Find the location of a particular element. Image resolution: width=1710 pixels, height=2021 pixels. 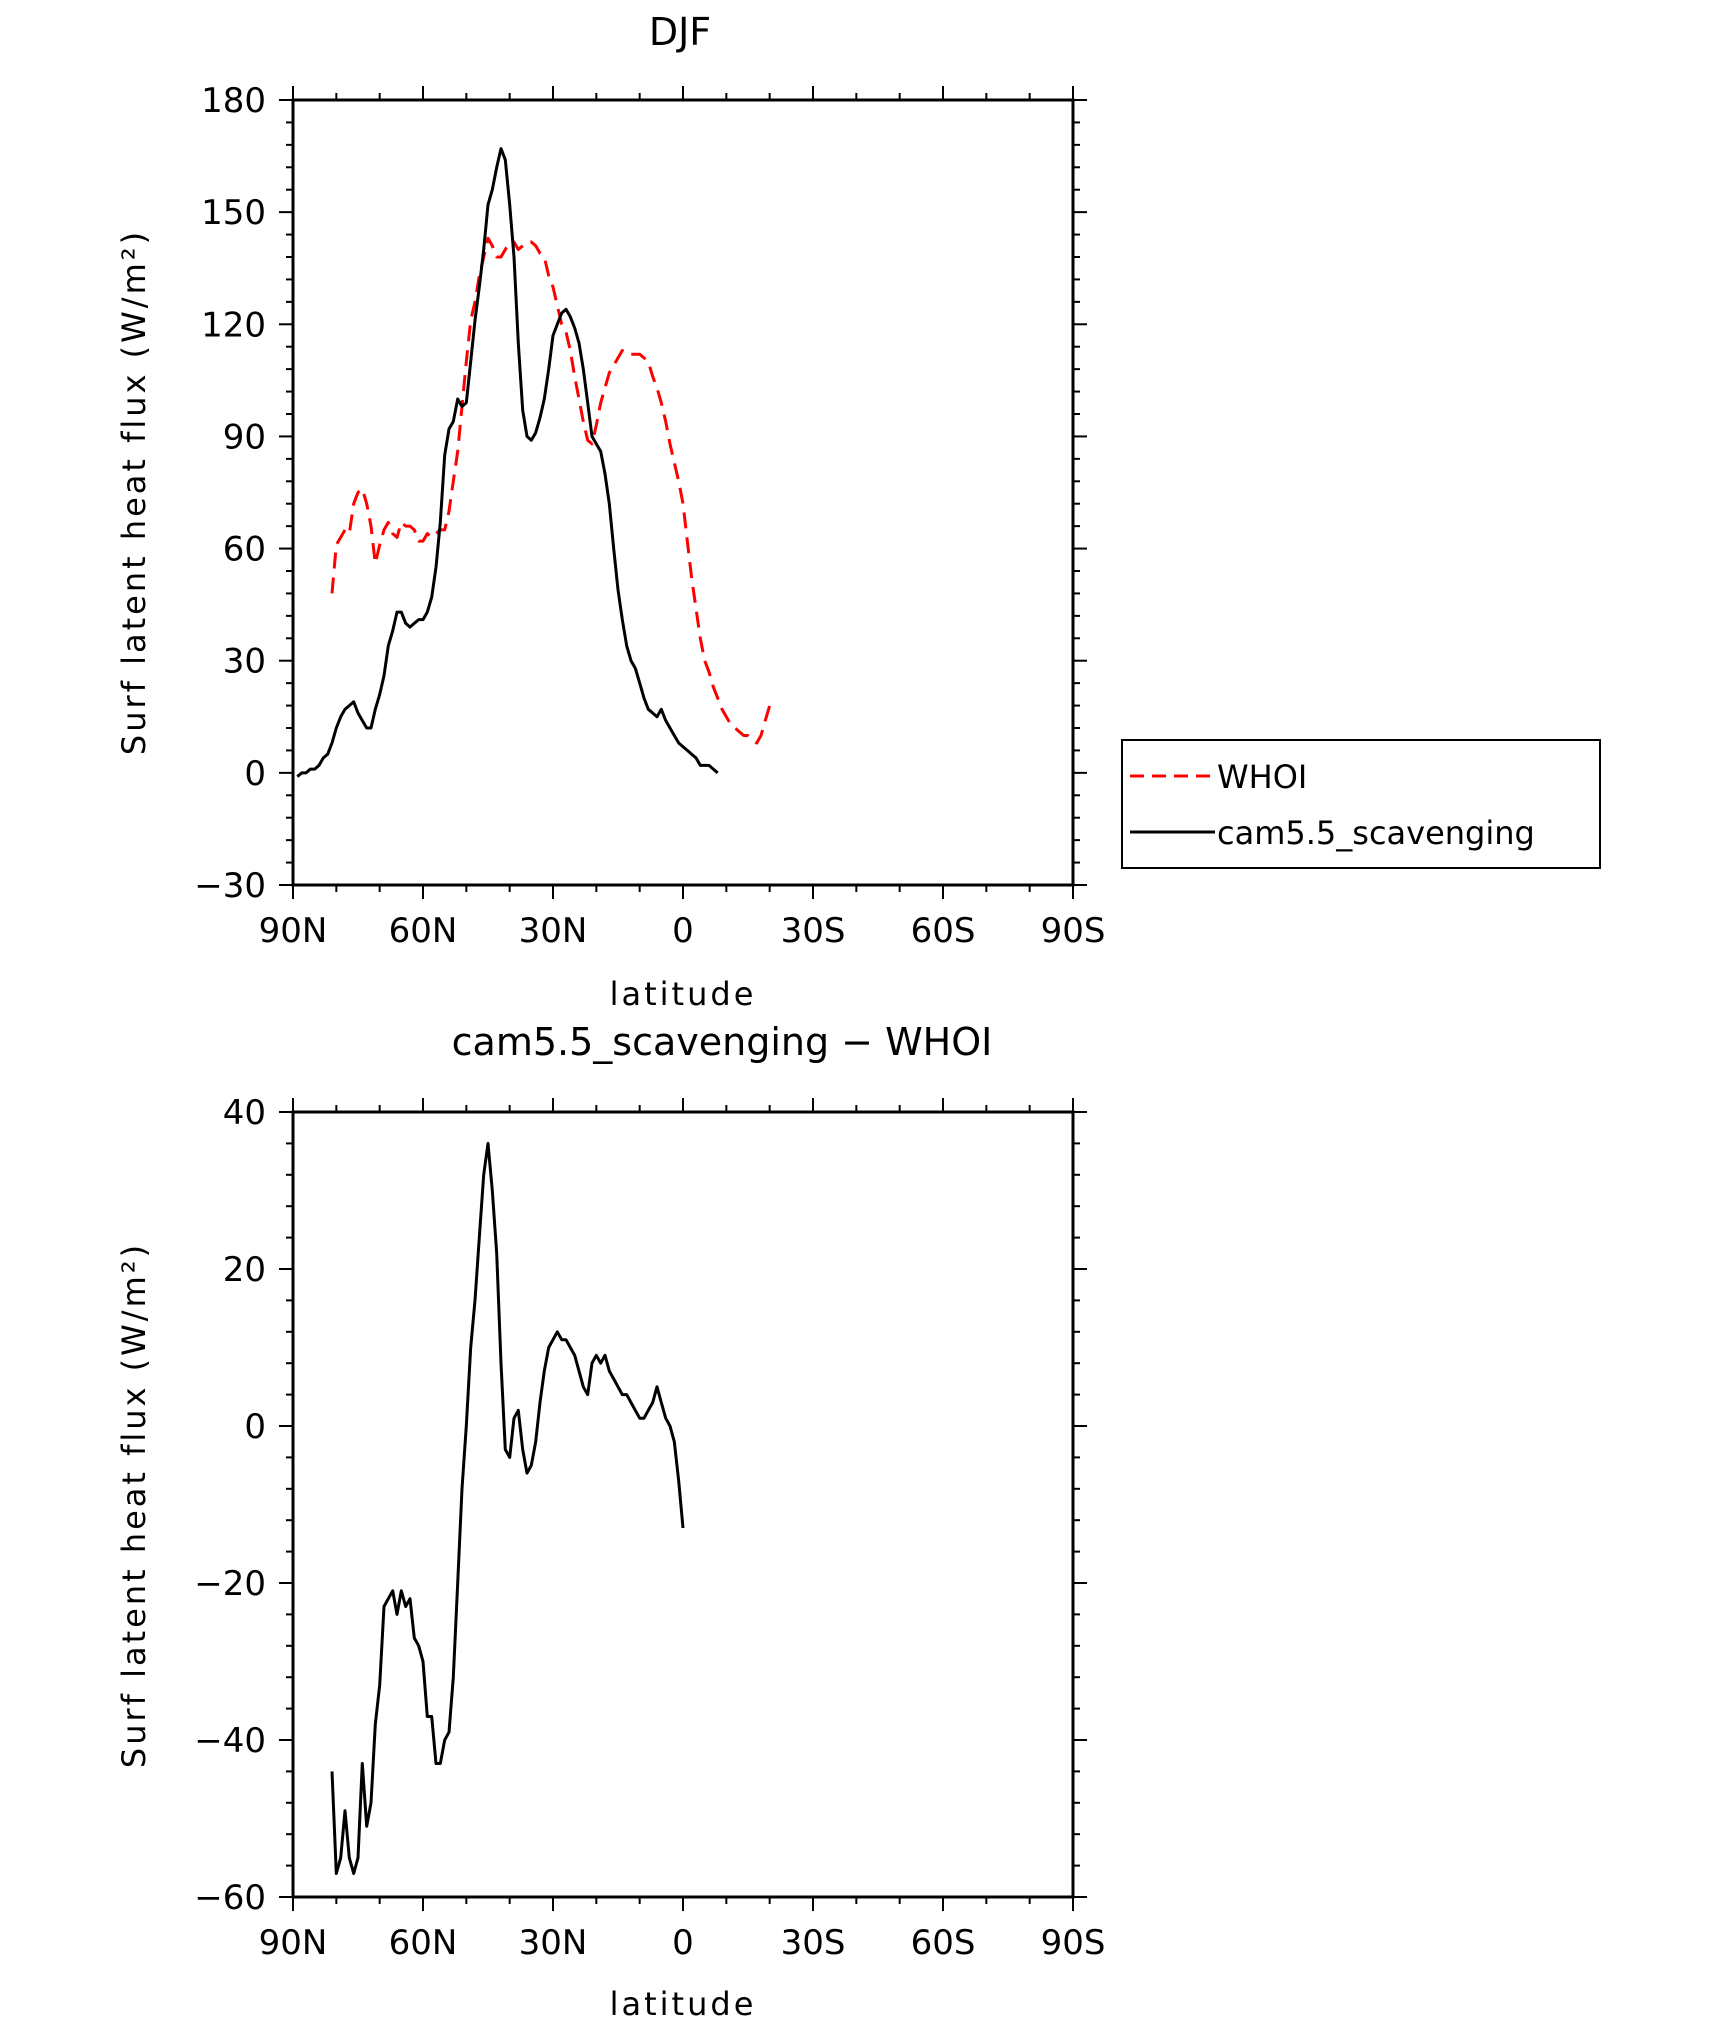

y-tick-label: −60 is located at coordinates (230, 1898).